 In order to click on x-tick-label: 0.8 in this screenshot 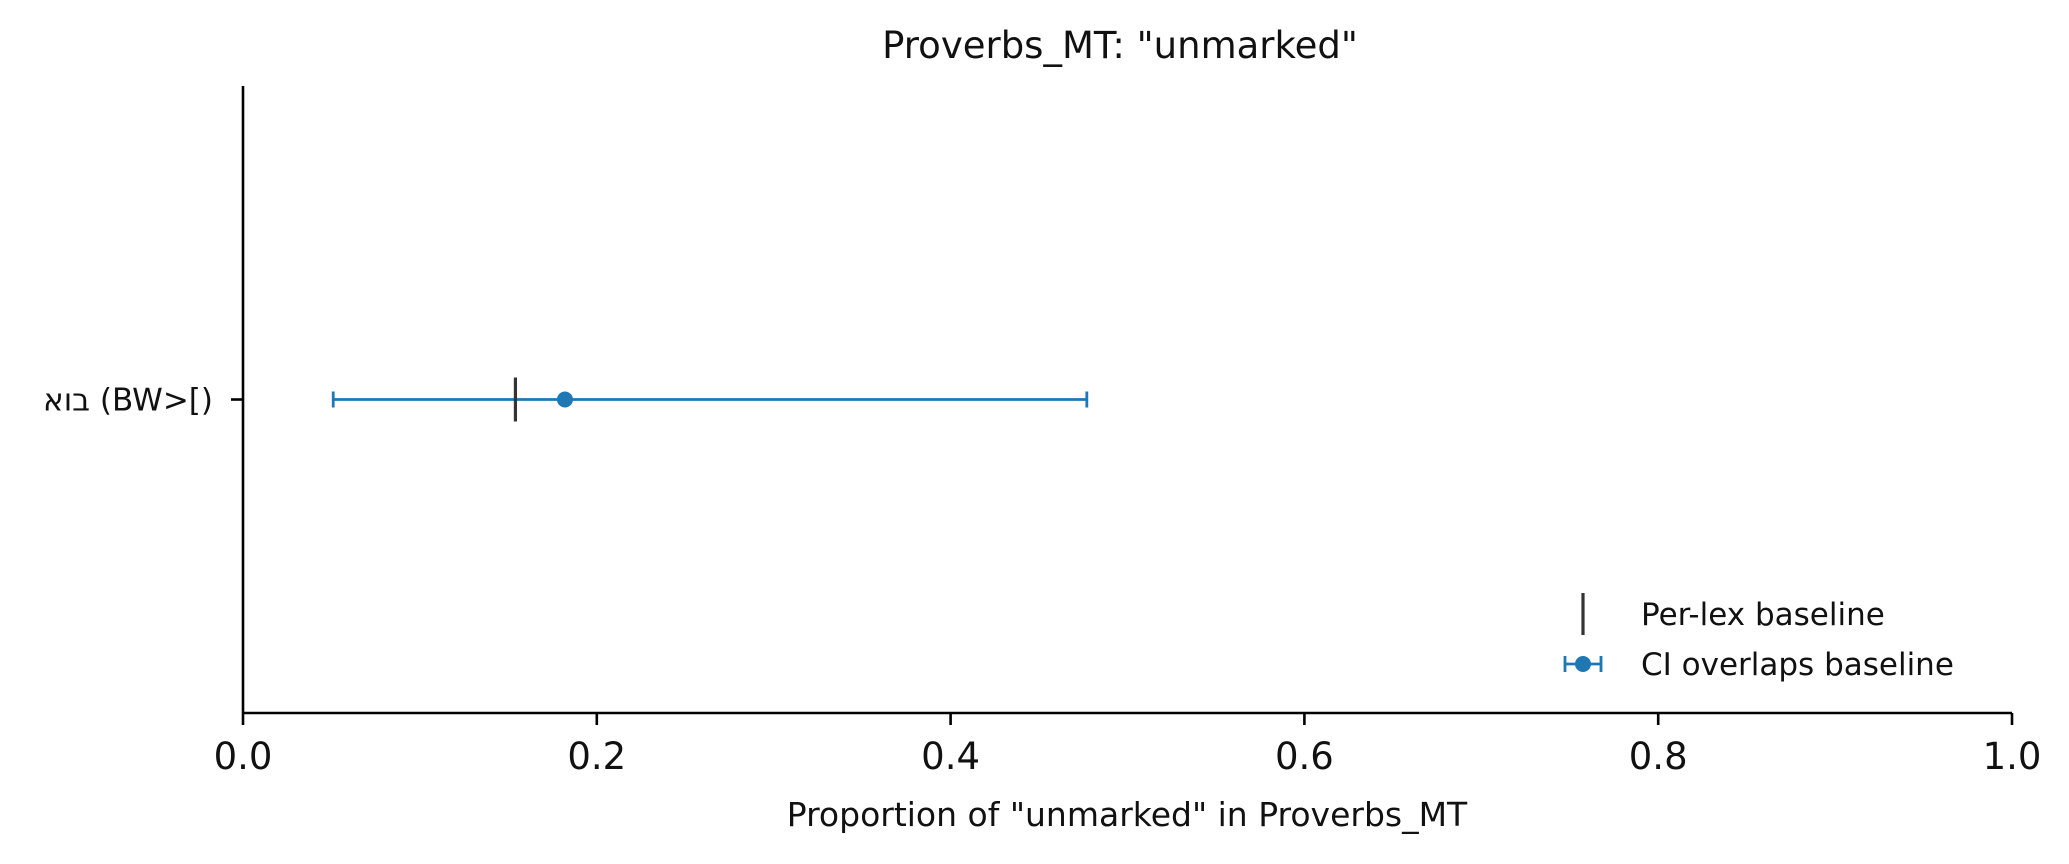, I will do `click(1658, 756)`.